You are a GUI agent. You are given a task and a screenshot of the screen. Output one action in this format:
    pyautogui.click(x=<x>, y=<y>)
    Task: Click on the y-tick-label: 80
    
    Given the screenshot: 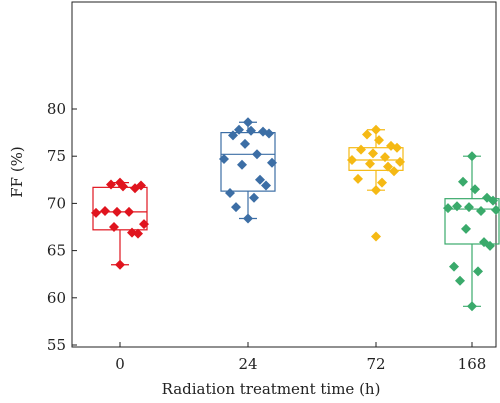 What is the action you would take?
    pyautogui.click(x=56, y=109)
    